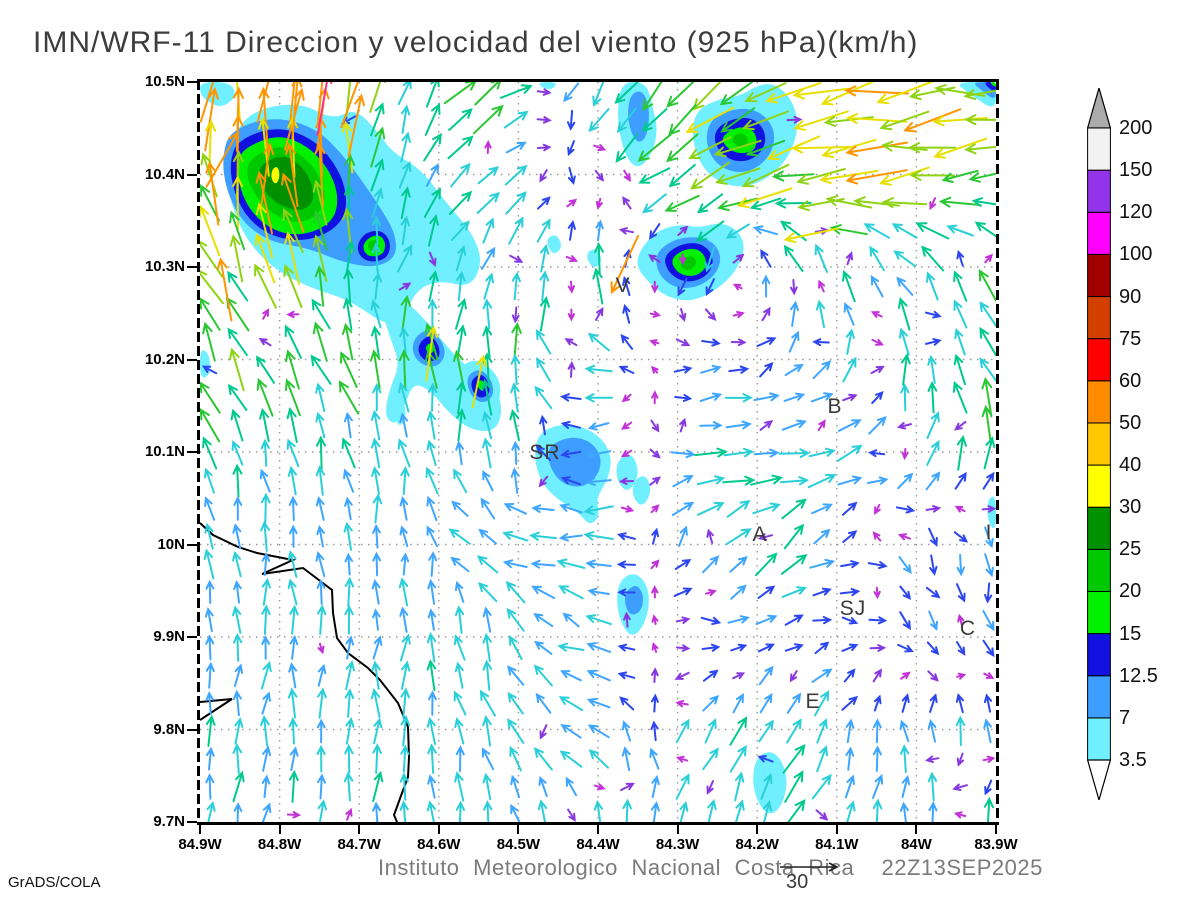  I want to click on colorbar-tick-label: 90, so click(1130, 296).